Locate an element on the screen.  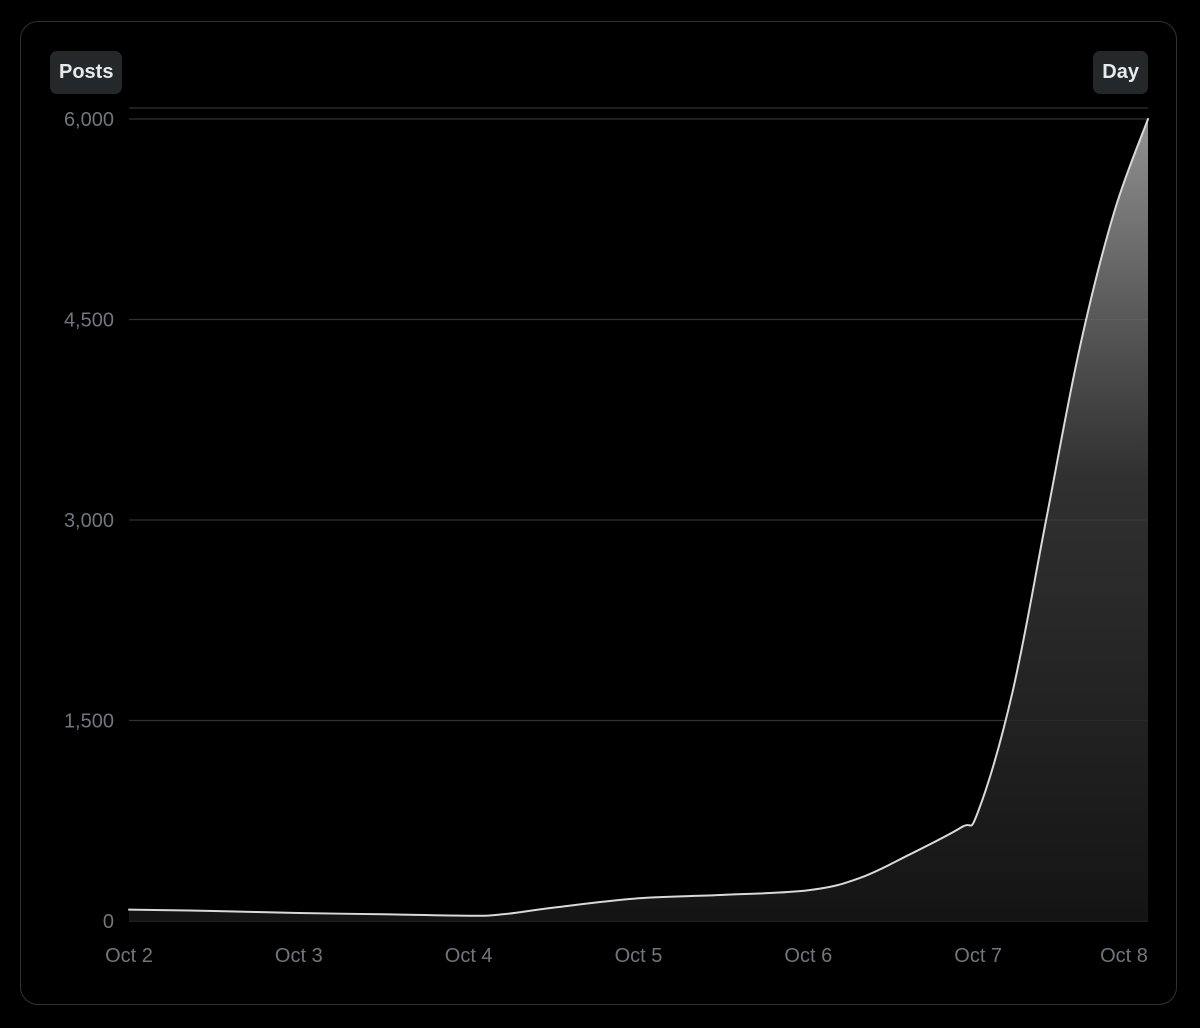
y-tick-label-4500: 4,500 is located at coordinates (89, 321).